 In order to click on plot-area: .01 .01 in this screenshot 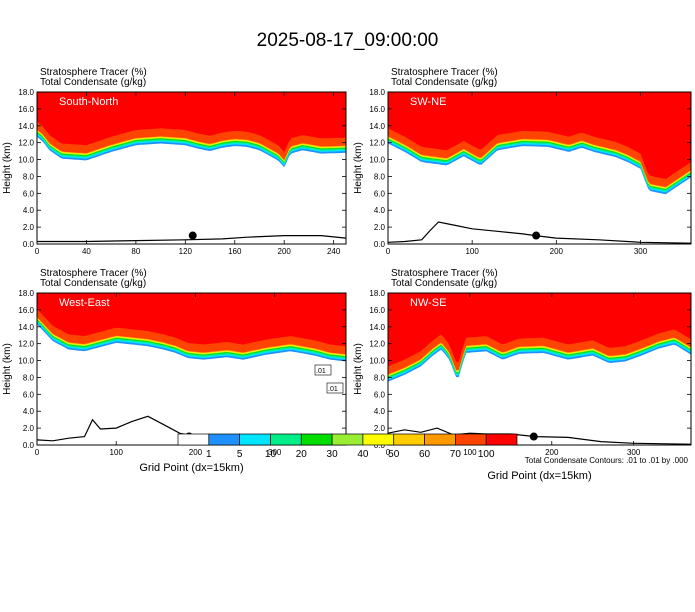, I will do `click(191, 369)`.